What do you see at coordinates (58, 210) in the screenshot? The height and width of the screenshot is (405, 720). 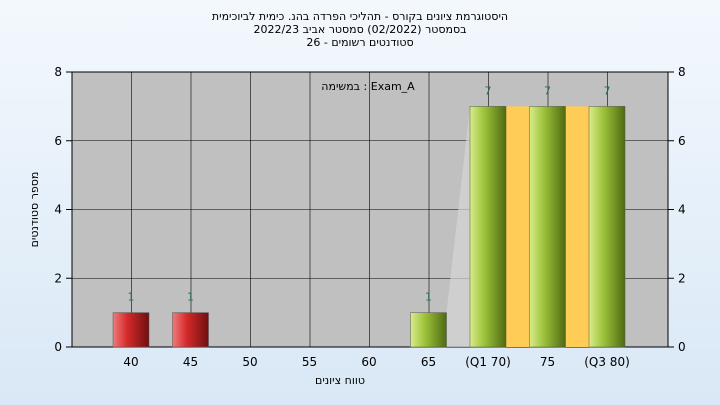 I see `y-tick-label-left: 4` at bounding box center [58, 210].